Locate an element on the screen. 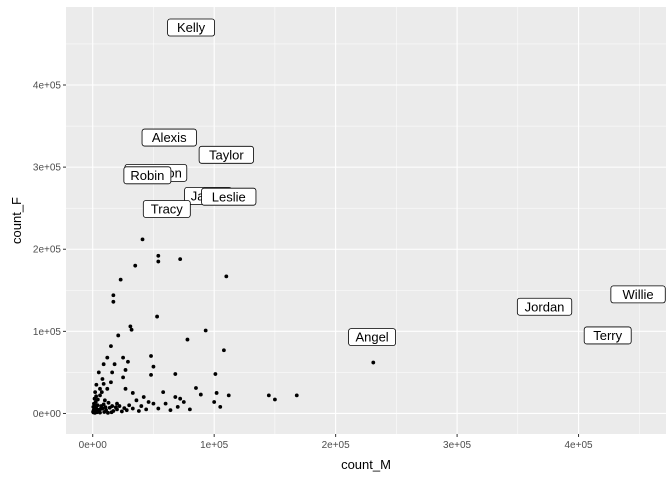 The width and height of the screenshot is (672, 480). x-tick-label: 3e+05 is located at coordinates (457, 445).